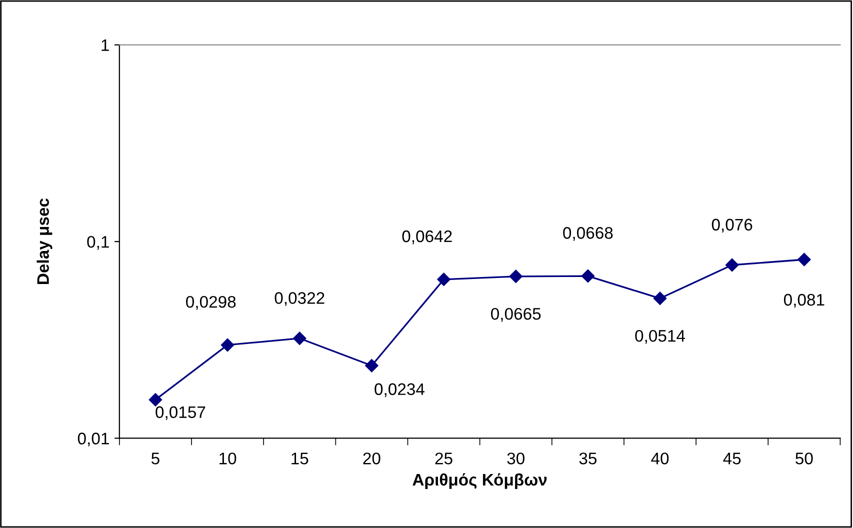 The width and height of the screenshot is (853, 528). Describe the element at coordinates (228, 458) in the screenshot. I see `x-tick-label: 10` at that location.